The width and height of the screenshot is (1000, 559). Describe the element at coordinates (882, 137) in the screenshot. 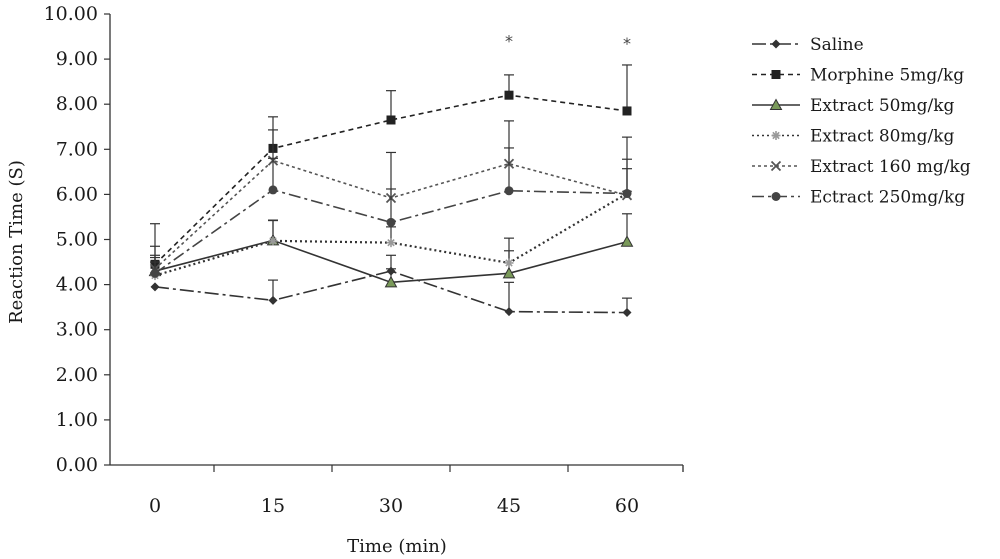

I see `legend-label: Extract 80mg/kg` at that location.